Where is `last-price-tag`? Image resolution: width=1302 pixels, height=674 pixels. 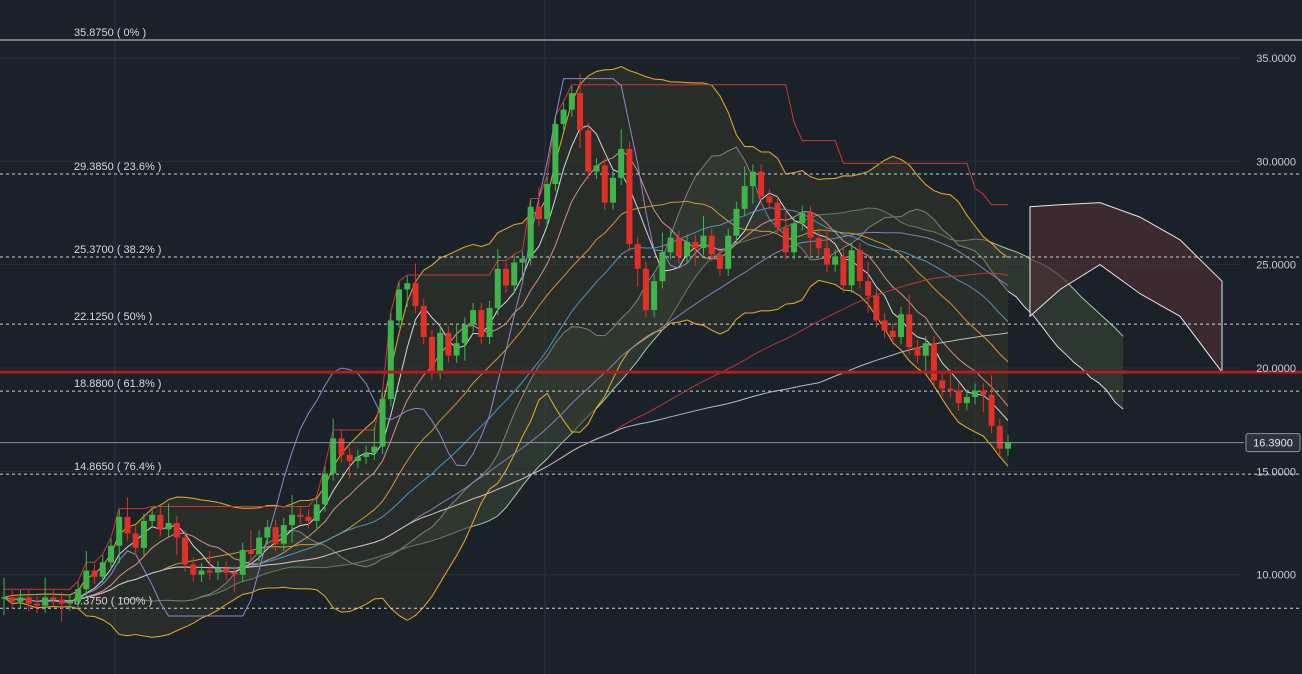
last-price-tag is located at coordinates (1273, 443).